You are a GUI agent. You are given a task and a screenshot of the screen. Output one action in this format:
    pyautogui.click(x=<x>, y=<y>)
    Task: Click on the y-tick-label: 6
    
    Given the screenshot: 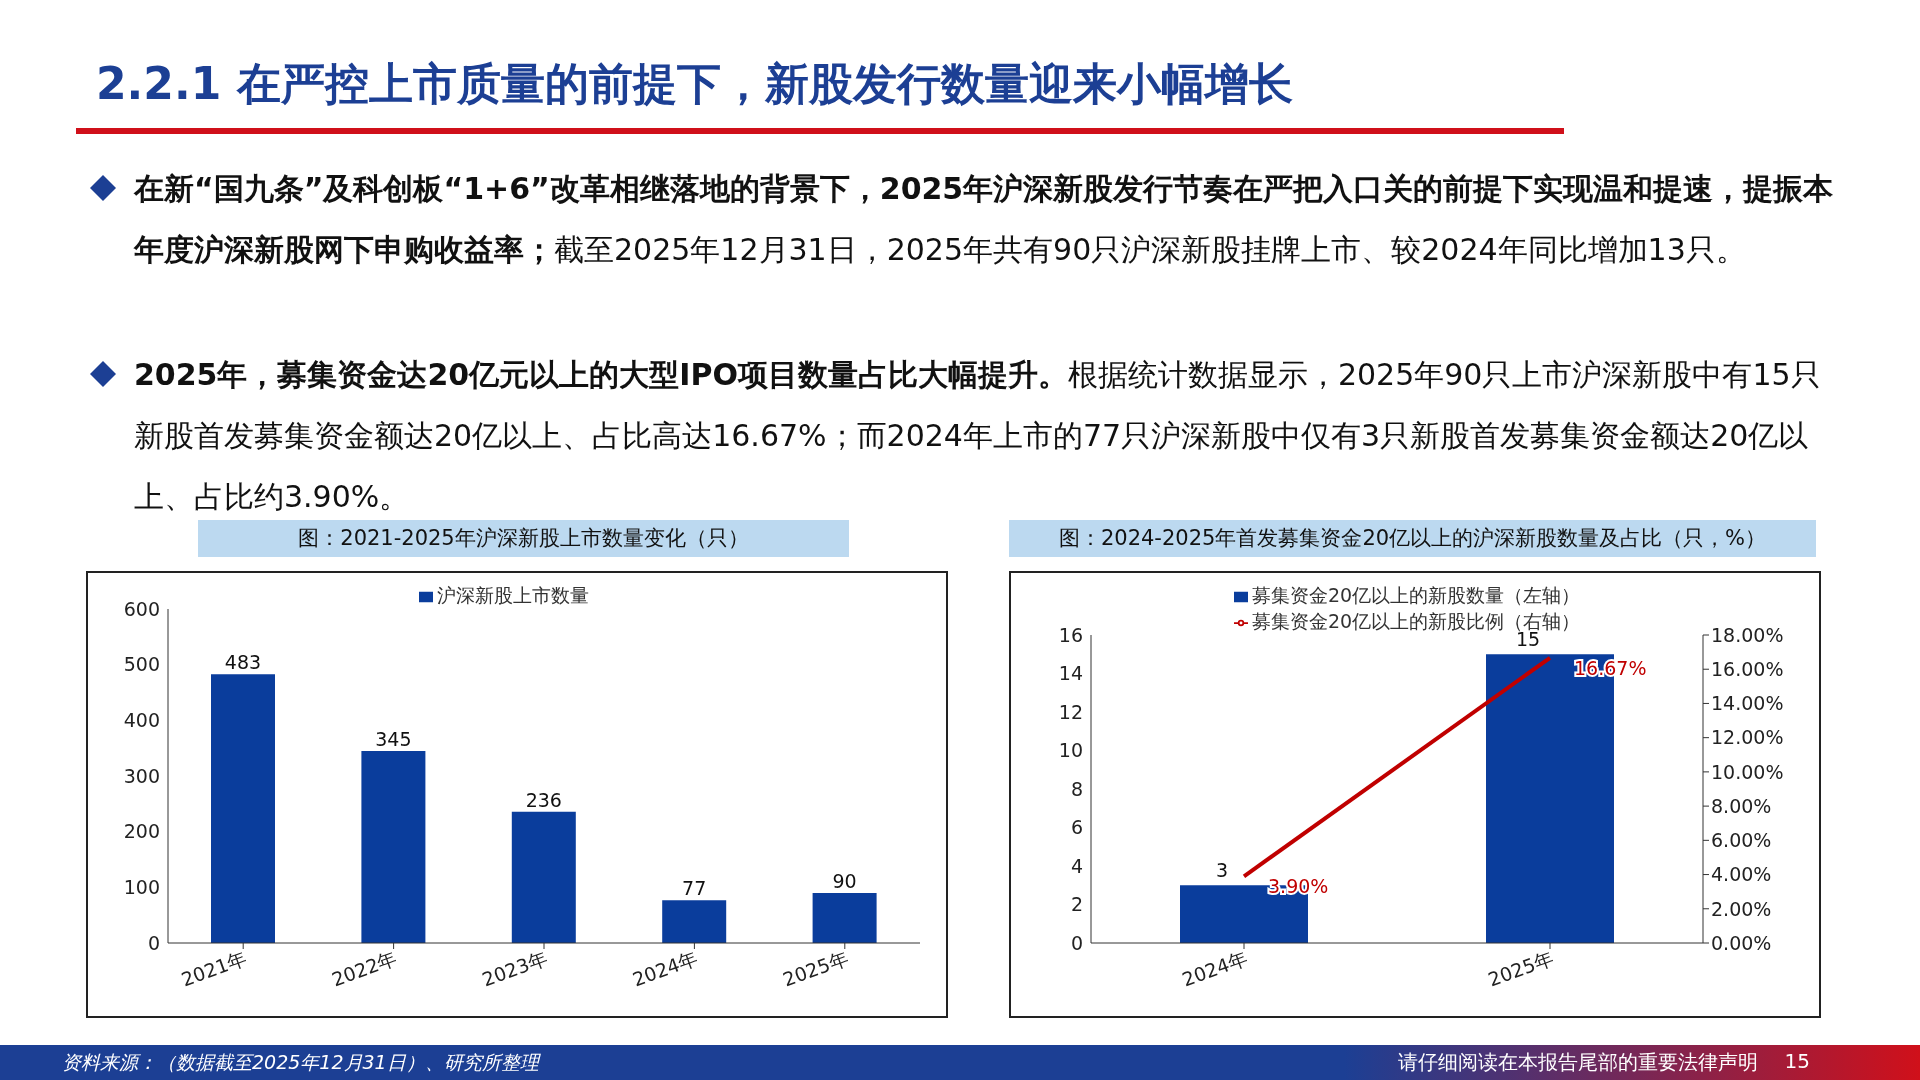 What is the action you would take?
    pyautogui.click(x=1076, y=827)
    